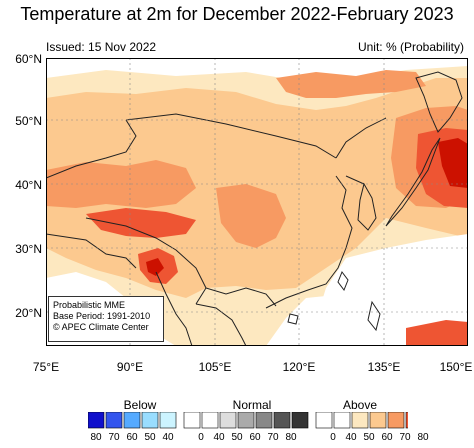 This screenshot has height=448, width=474. What do you see at coordinates (387, 437) in the screenshot?
I see `legend-value-above-3: 60` at bounding box center [387, 437].